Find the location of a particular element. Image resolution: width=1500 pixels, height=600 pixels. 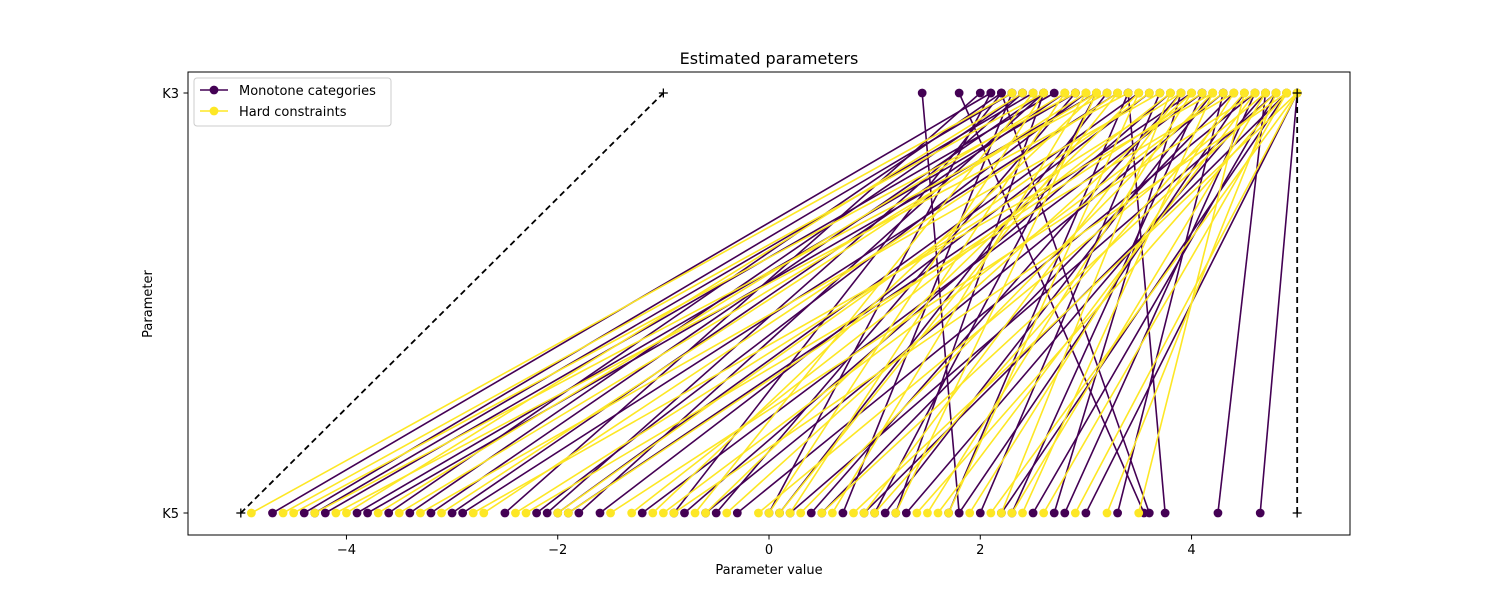

chart-title: Estimated parameters is located at coordinates (769, 58).